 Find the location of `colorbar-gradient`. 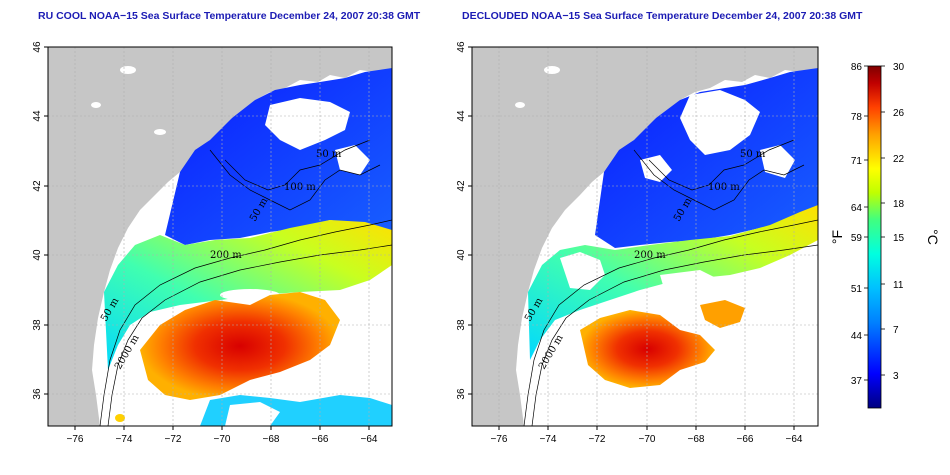

colorbar-gradient is located at coordinates (874, 237).